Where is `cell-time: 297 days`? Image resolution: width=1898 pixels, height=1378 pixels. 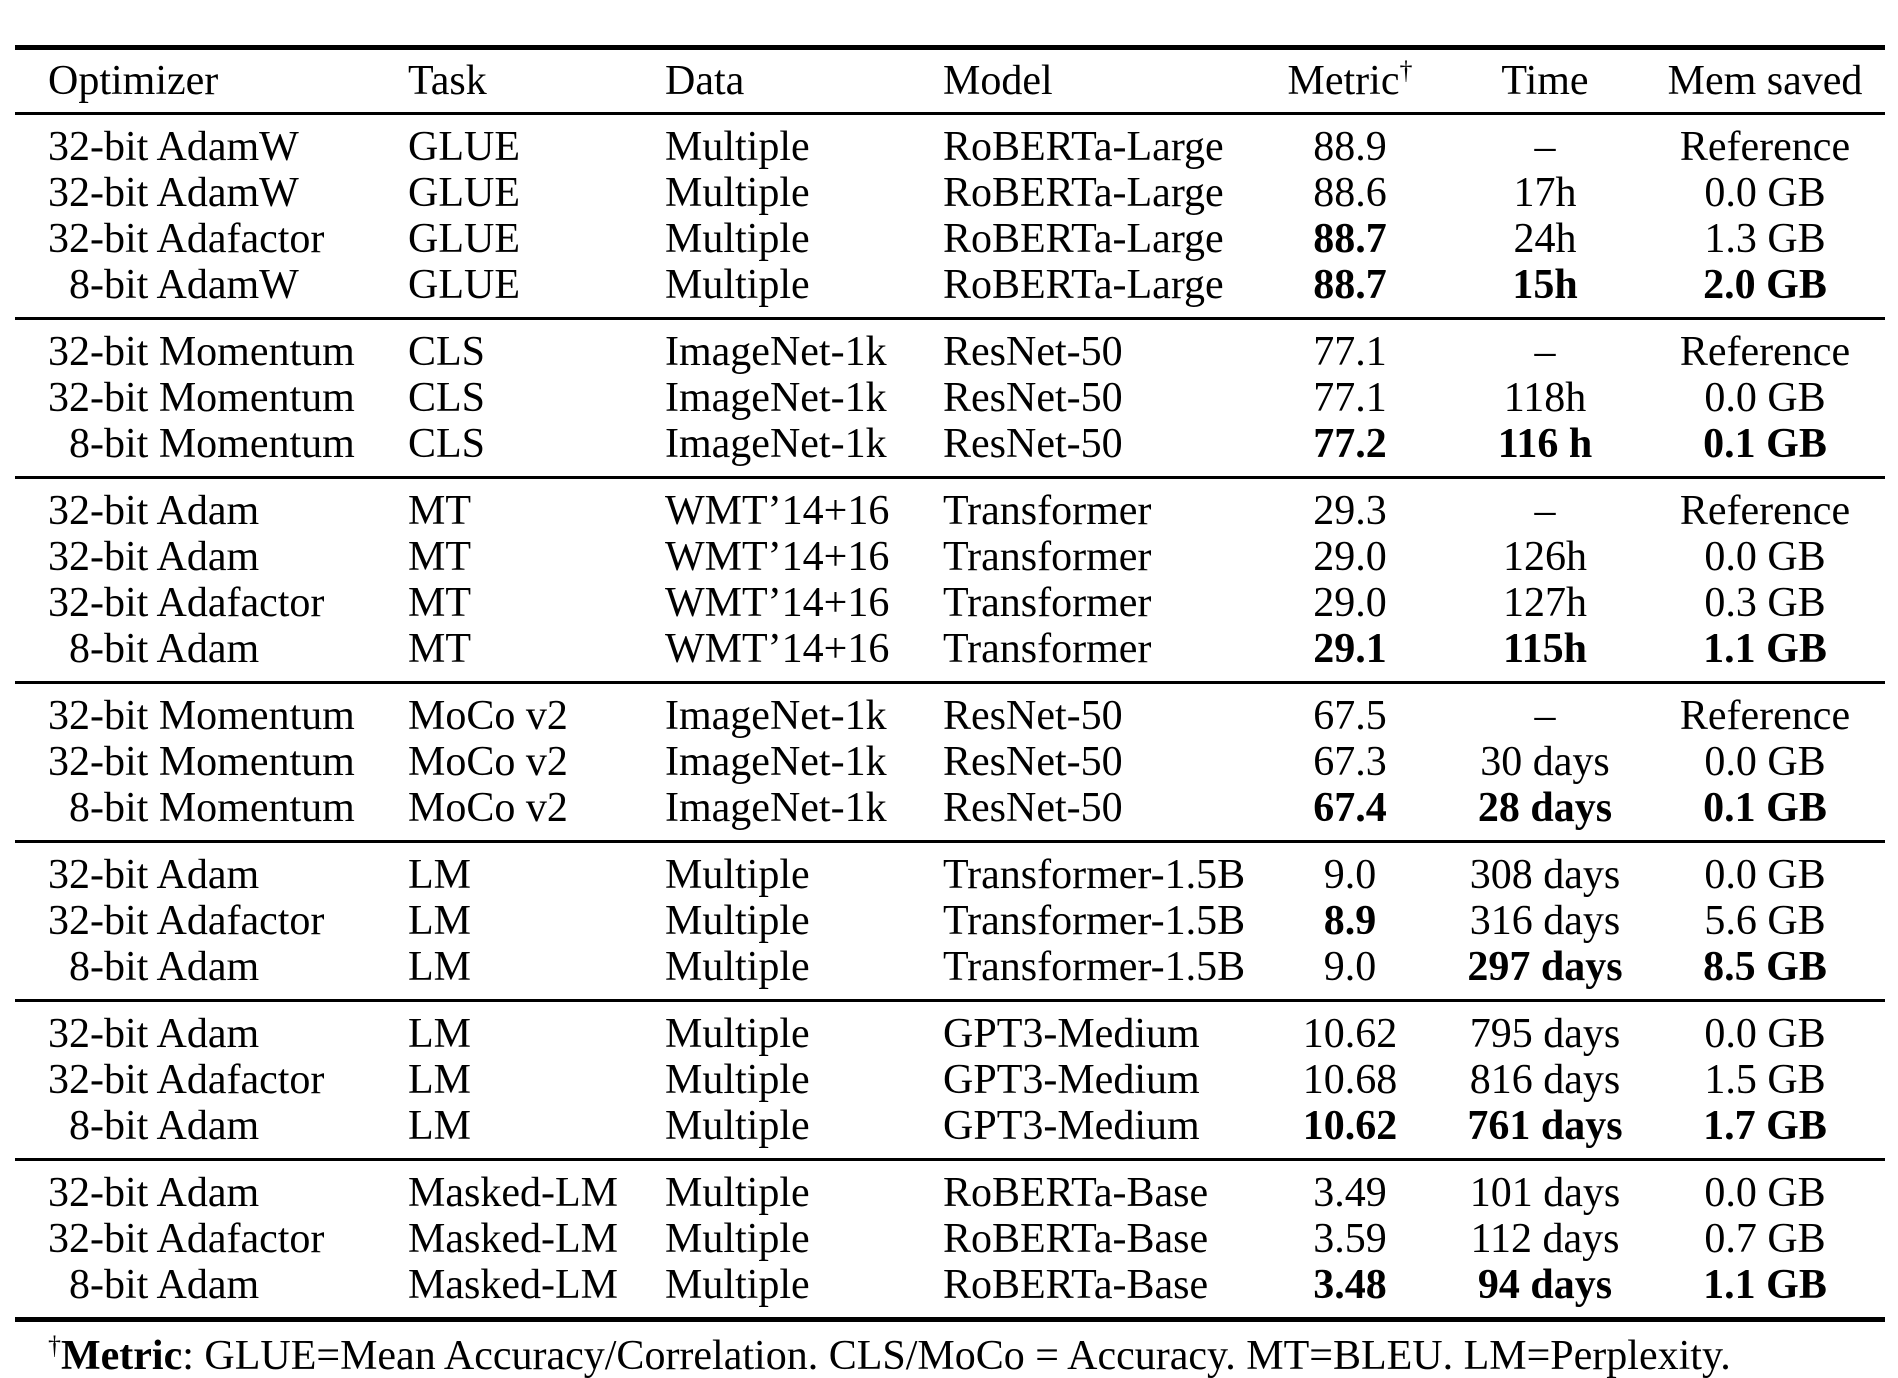 cell-time: 297 days is located at coordinates (1545, 967).